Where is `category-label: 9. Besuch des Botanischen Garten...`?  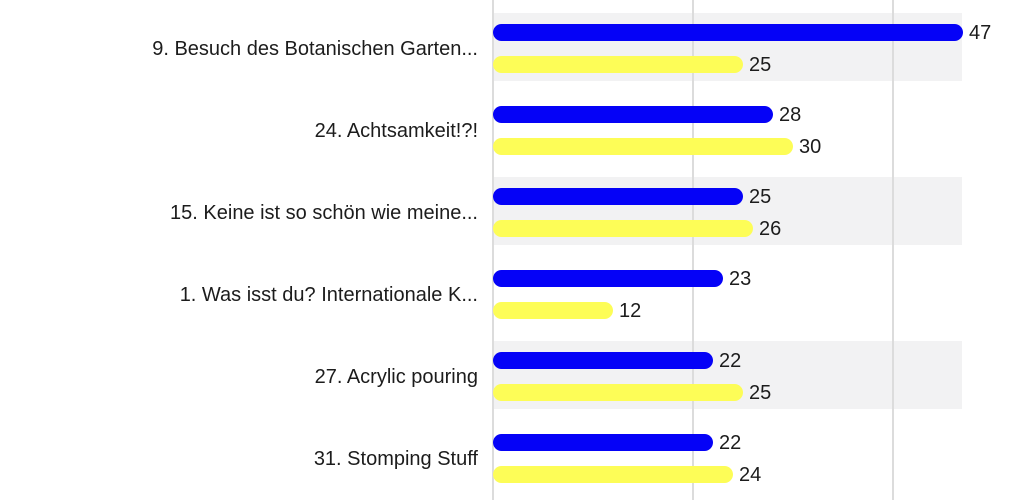 category-label: 9. Besuch des Botanischen Garten... is located at coordinates (315, 49).